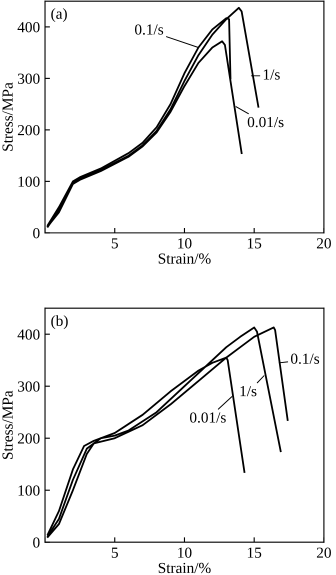 The width and height of the screenshot is (336, 575). What do you see at coordinates (59, 322) in the screenshot?
I see `annotation: (b)` at bounding box center [59, 322].